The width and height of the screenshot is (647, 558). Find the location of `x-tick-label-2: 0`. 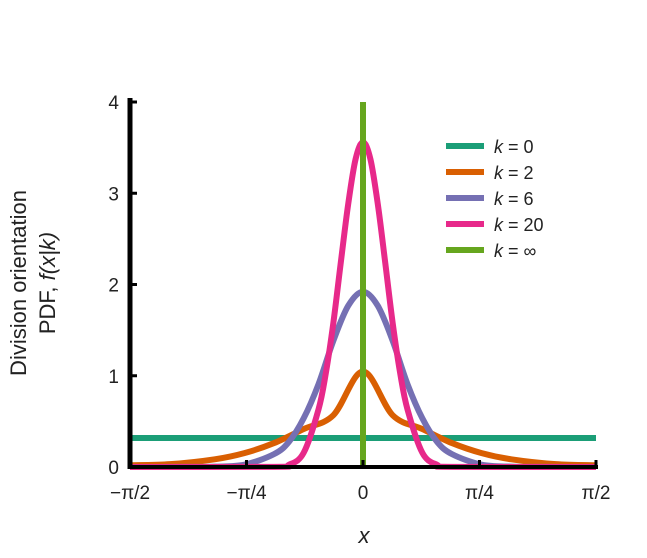

x-tick-label-2: 0 is located at coordinates (363, 493).